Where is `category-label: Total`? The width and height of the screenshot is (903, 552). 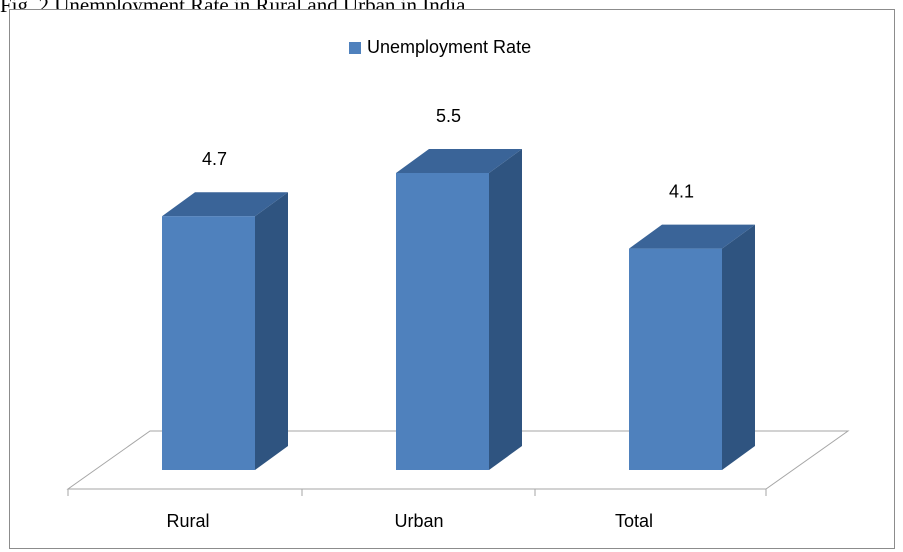 category-label: Total is located at coordinates (634, 521).